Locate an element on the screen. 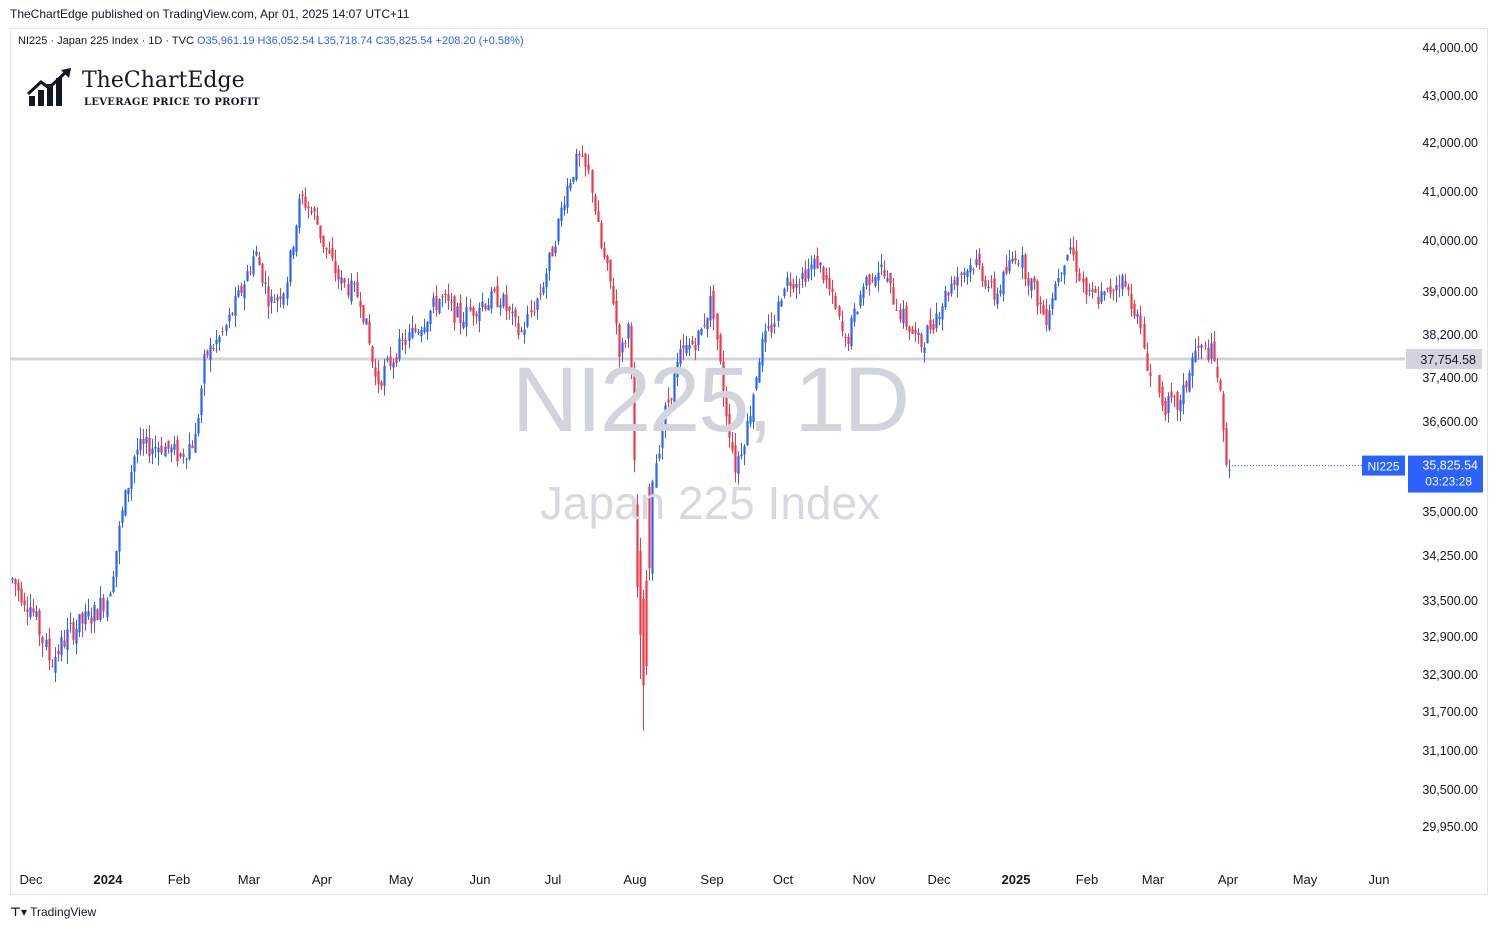 The width and height of the screenshot is (1498, 931). legend-open: O35,961.19 is located at coordinates (225, 41).